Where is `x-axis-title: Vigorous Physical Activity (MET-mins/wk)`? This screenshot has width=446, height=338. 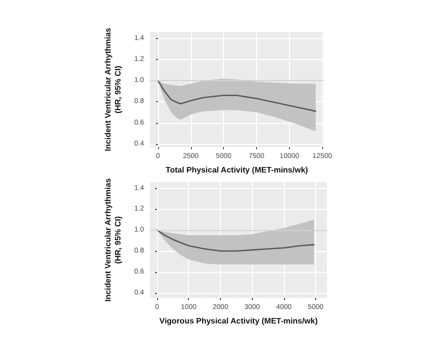
x-axis-title: Vigorous Physical Activity (MET-mins/wk) is located at coordinates (238, 321).